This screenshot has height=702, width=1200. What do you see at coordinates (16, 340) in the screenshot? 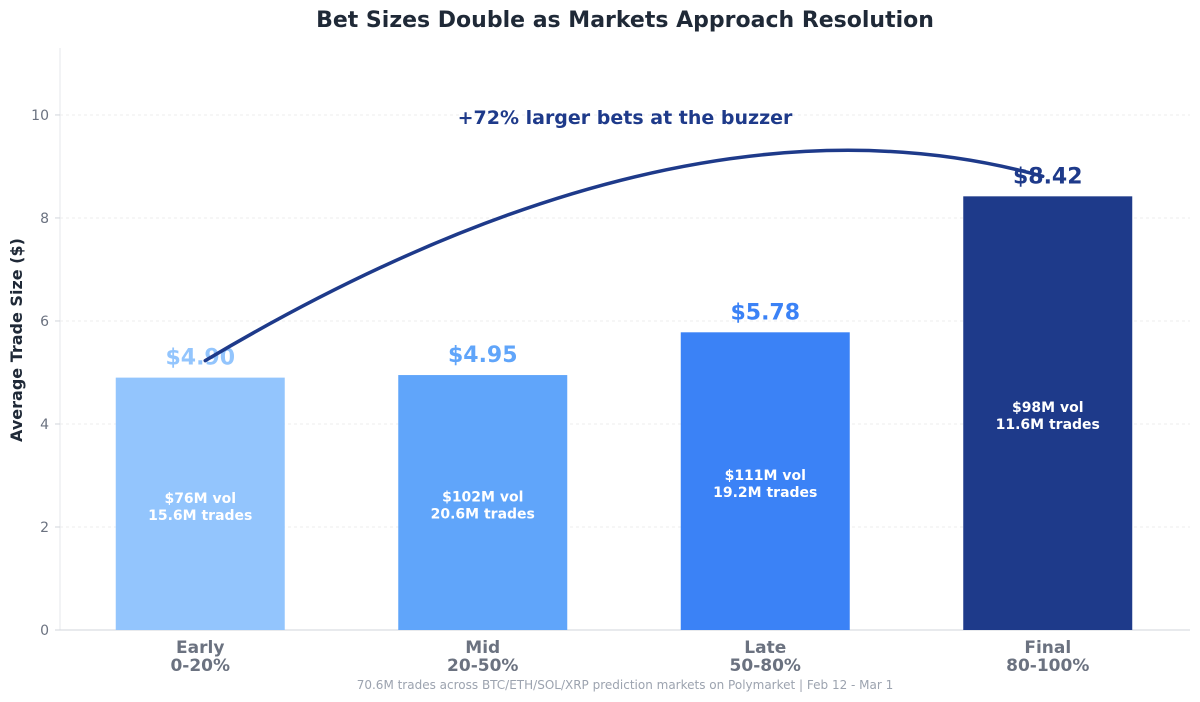
I see `y-axis-label: Average Trade Size ($)` at bounding box center [16, 340].